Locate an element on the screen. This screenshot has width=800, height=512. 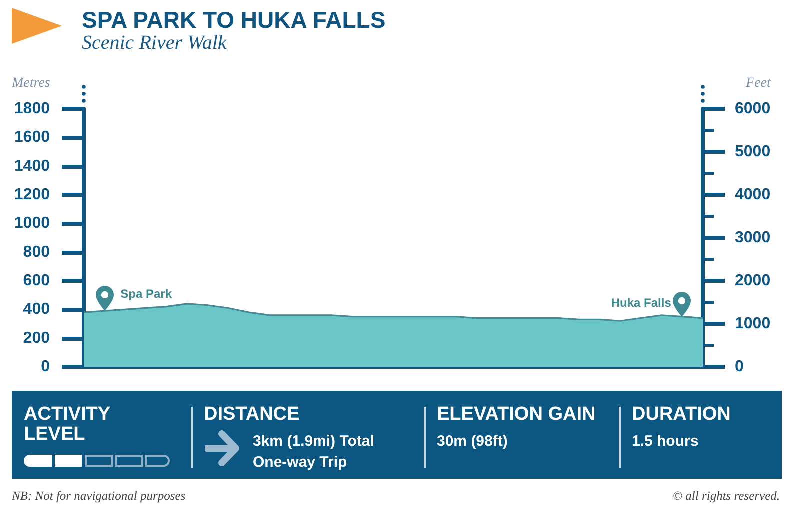
annotation: Huka Falls is located at coordinates (641, 303).